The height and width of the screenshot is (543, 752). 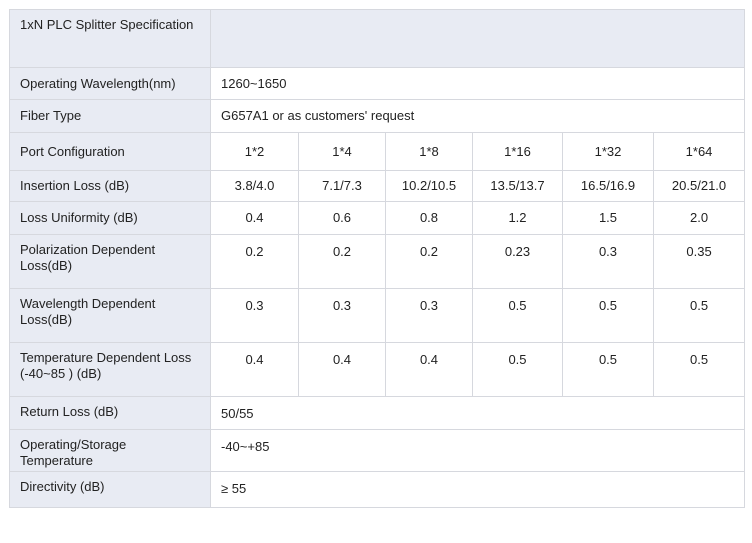 What do you see at coordinates (477, 450) in the screenshot?
I see `value-operating-storage-temperature: -40~+85` at bounding box center [477, 450].